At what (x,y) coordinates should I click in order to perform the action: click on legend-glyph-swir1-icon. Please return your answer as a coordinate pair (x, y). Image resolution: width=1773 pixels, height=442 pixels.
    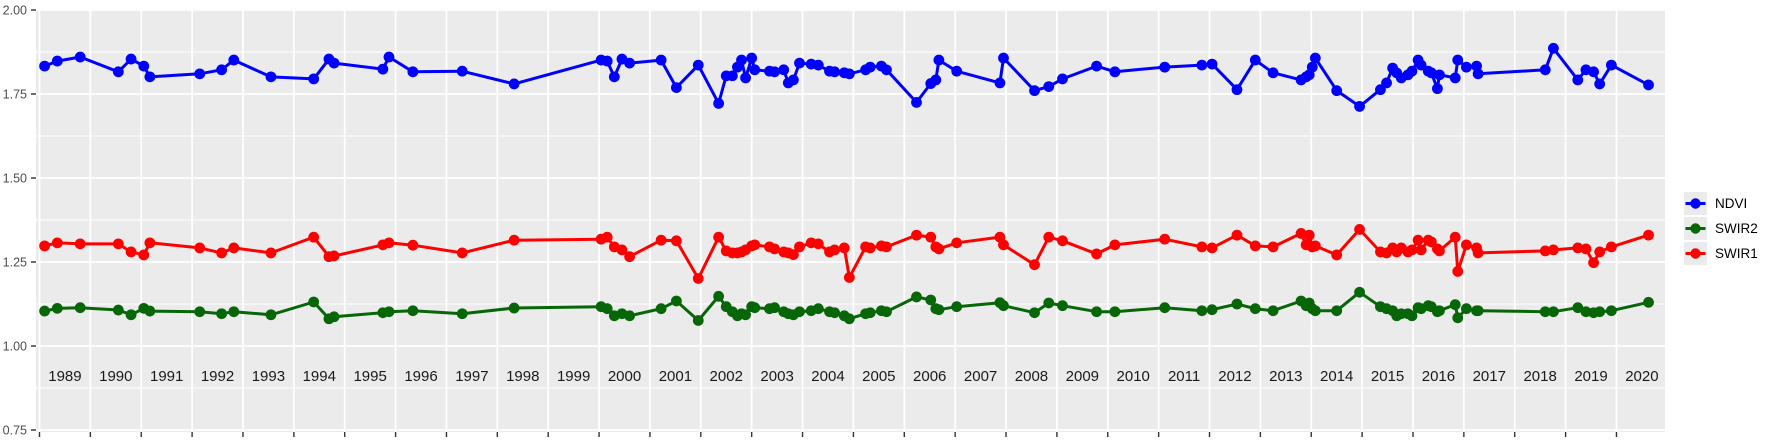
    Looking at the image, I should click on (1695, 253).